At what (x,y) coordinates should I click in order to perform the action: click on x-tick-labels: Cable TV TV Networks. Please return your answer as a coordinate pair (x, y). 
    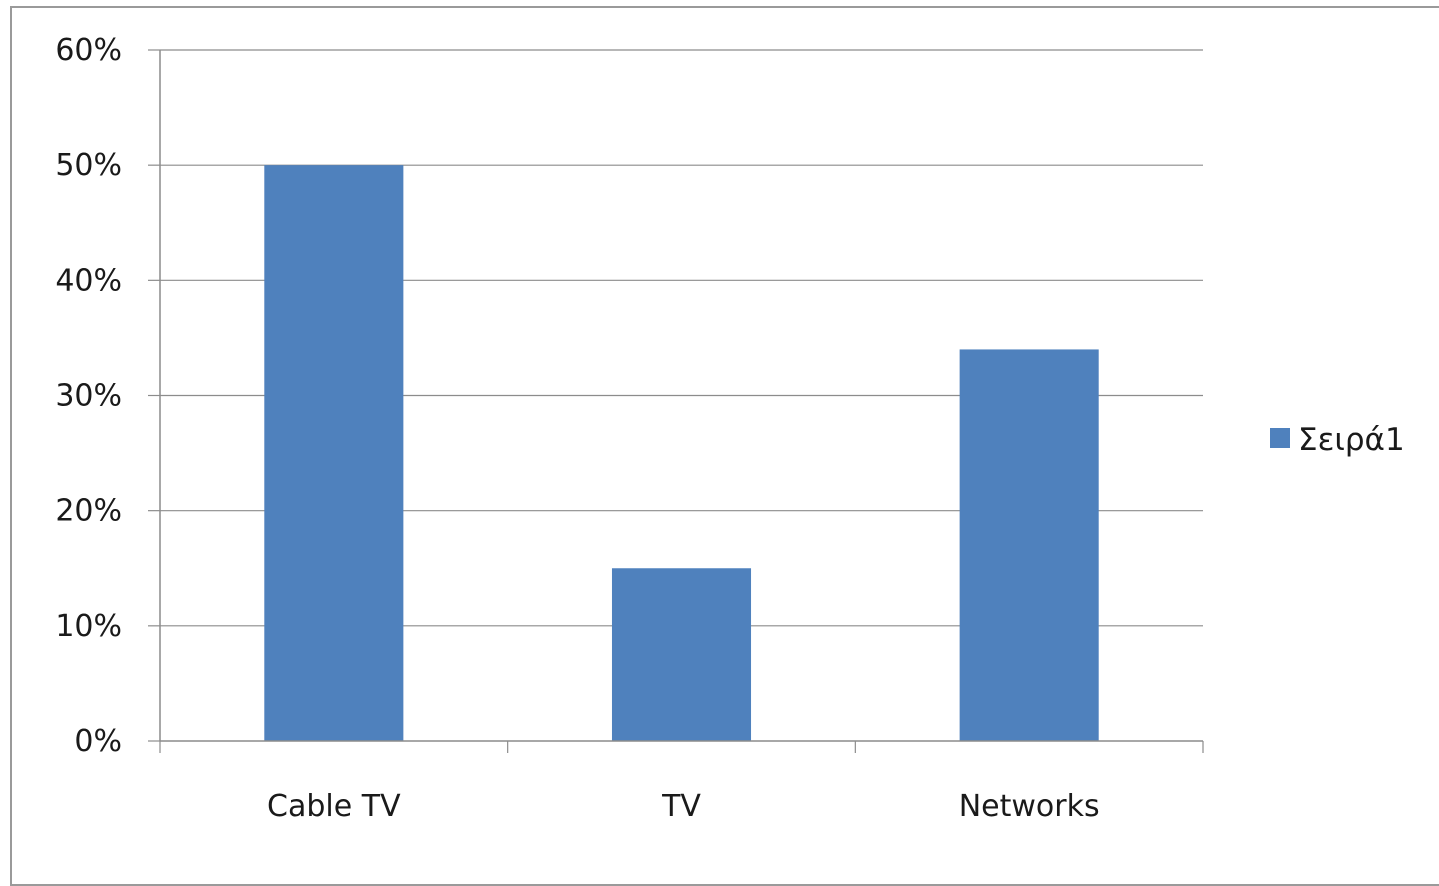
    Looking at the image, I should click on (683, 806).